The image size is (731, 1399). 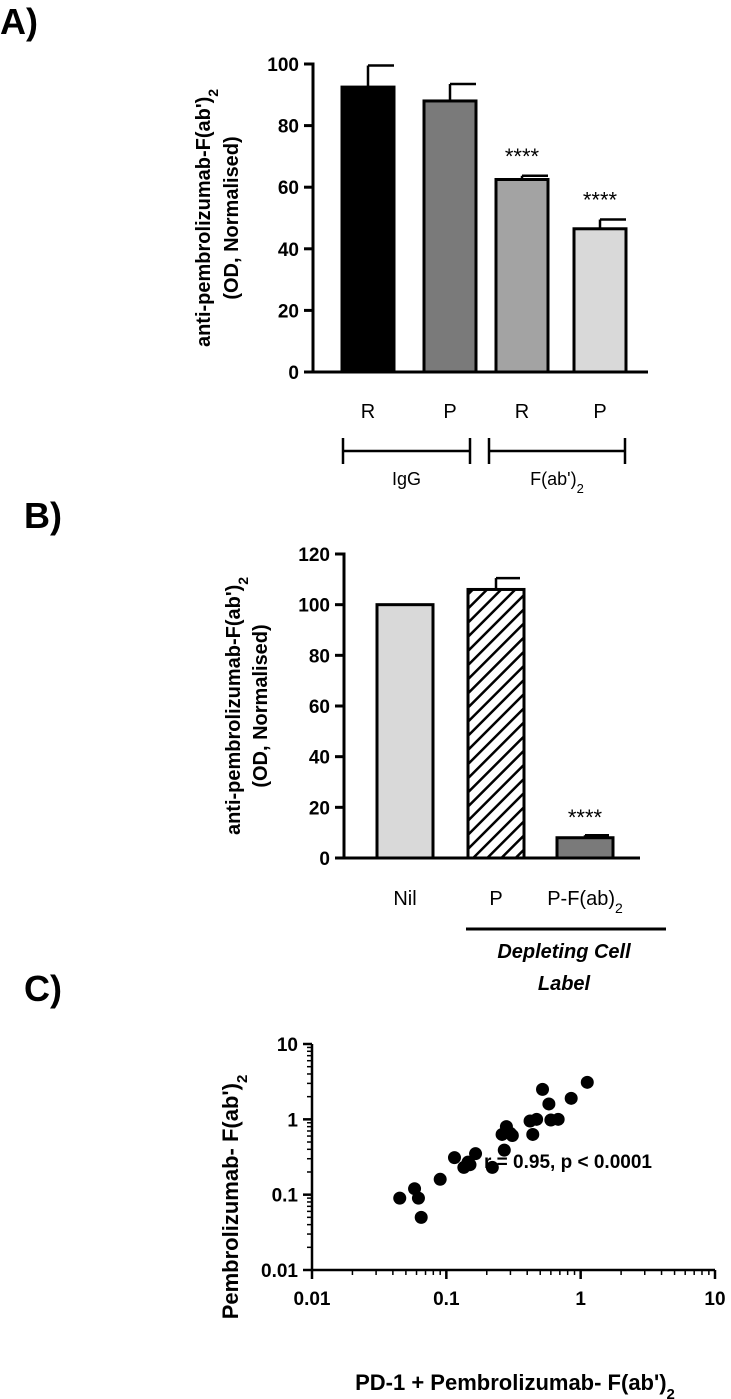 I want to click on chart-b-category-label-sub: 2, so click(x=619, y=908).